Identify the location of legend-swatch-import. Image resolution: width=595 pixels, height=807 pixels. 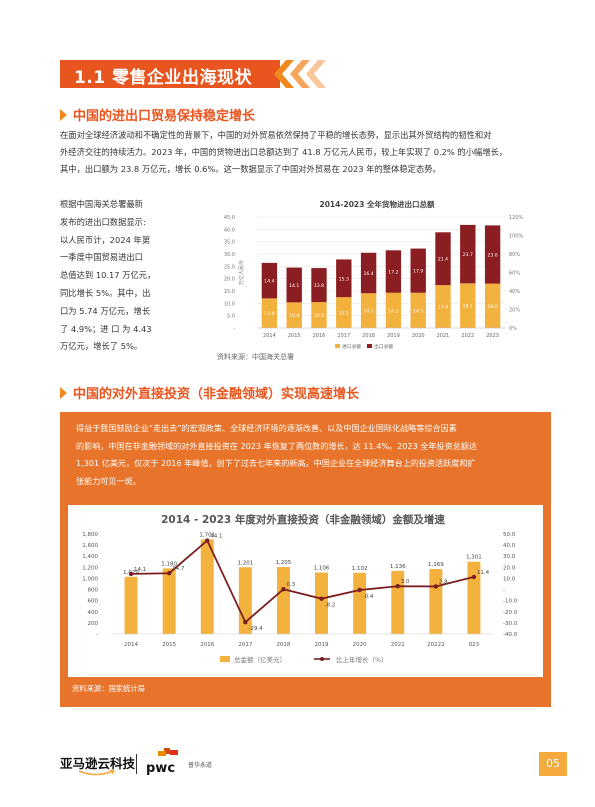
(337, 346).